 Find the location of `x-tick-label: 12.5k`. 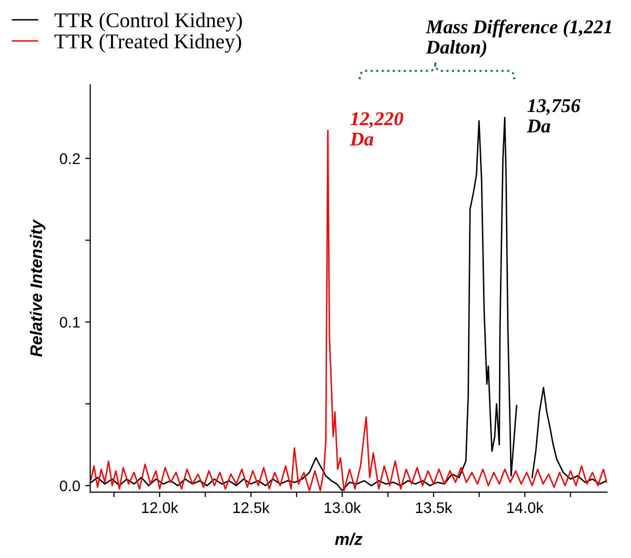

x-tick-label: 12.5k is located at coordinates (251, 508).